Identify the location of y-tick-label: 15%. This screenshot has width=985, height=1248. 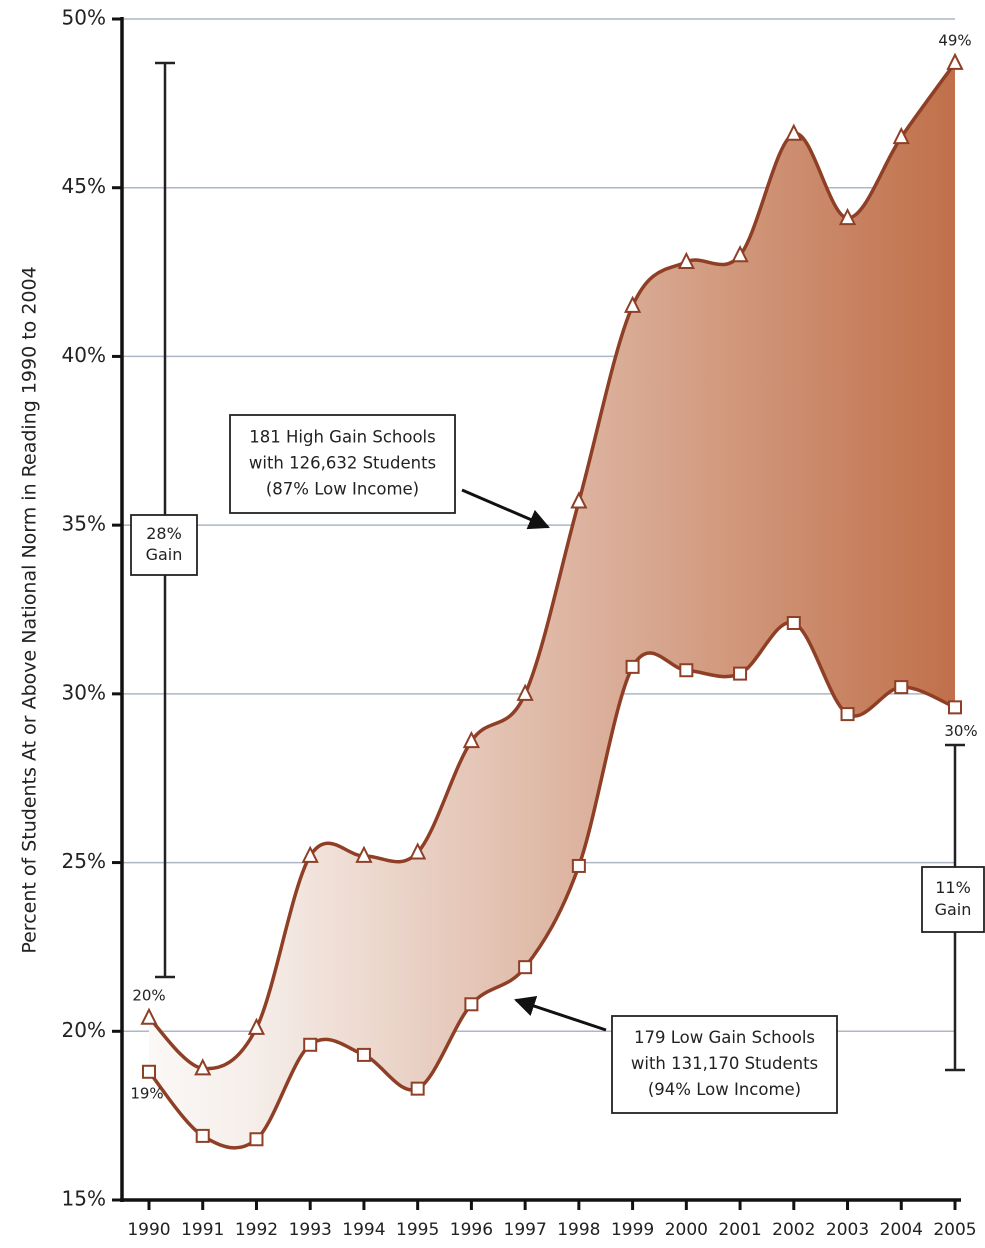
(84, 1199).